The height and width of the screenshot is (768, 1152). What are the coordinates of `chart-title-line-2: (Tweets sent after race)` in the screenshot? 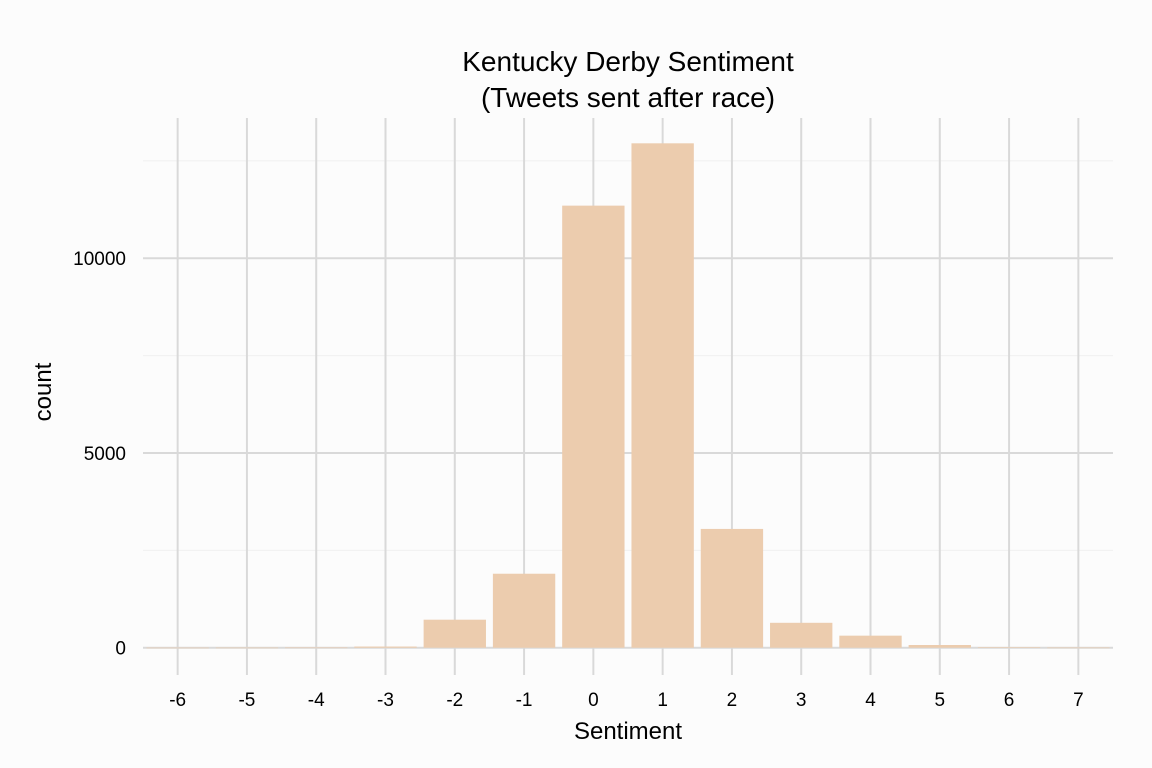 It's located at (628, 97).